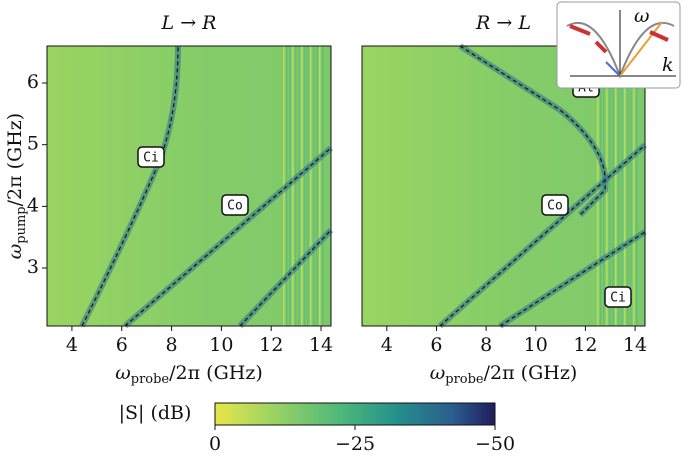 The width and height of the screenshot is (685, 458). What do you see at coordinates (33, 144) in the screenshot?
I see `y-tick-label: 5` at bounding box center [33, 144].